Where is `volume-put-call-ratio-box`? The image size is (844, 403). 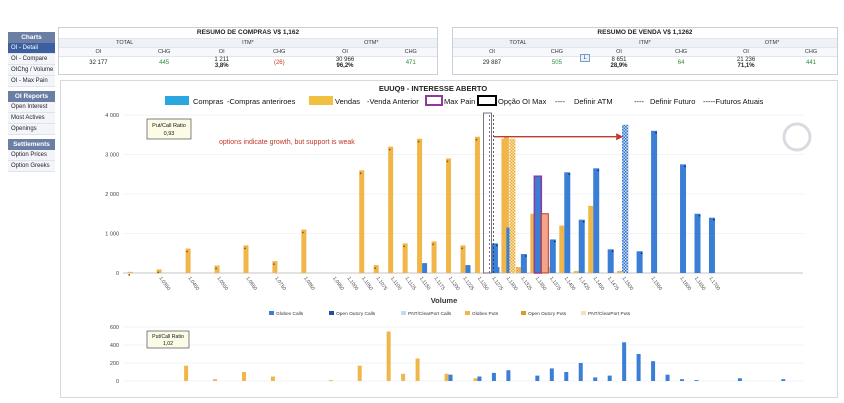
volume-put-call-ratio-box is located at coordinates (168, 339).